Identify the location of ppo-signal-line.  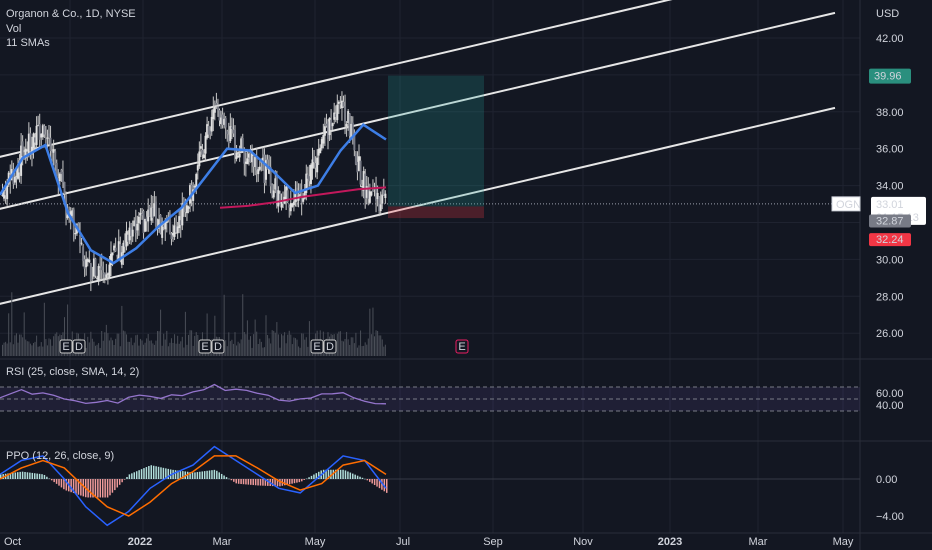
(193, 486).